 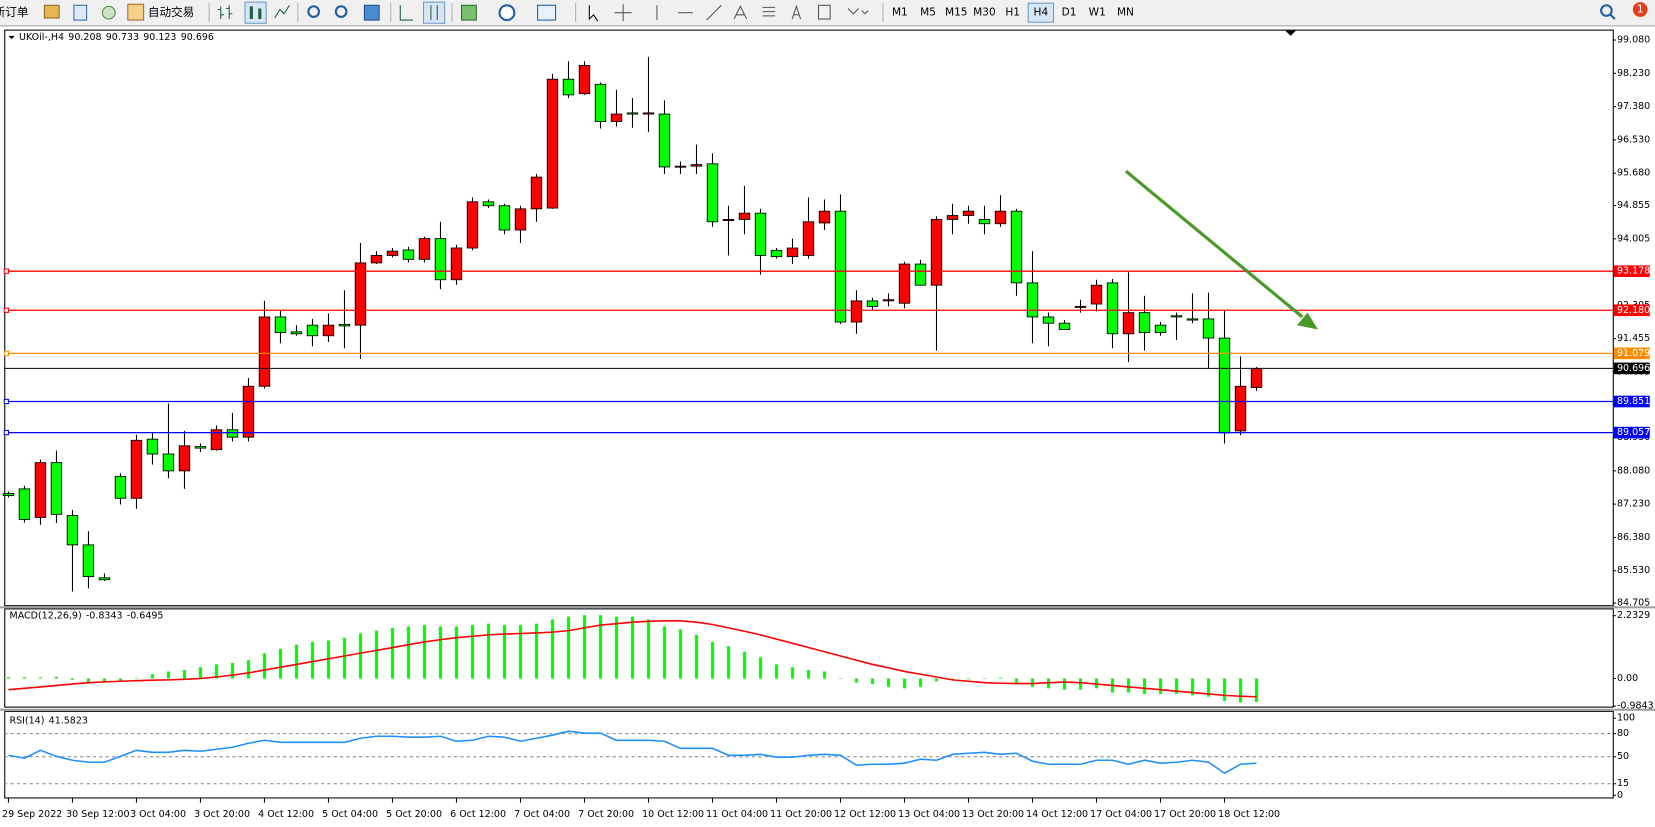 What do you see at coordinates (171, 12) in the screenshot?
I see `auto-trading-button: 自动交易` at bounding box center [171, 12].